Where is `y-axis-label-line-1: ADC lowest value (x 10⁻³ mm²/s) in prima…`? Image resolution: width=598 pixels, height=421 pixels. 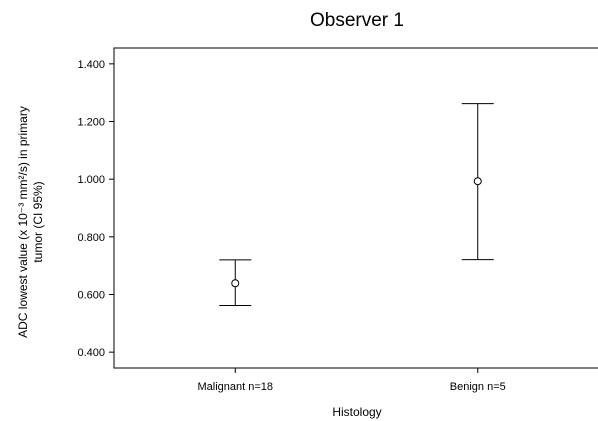 y-axis-label-line-1: ADC lowest value (x 10⁻³ mm²/s) in prima… is located at coordinates (23, 222).